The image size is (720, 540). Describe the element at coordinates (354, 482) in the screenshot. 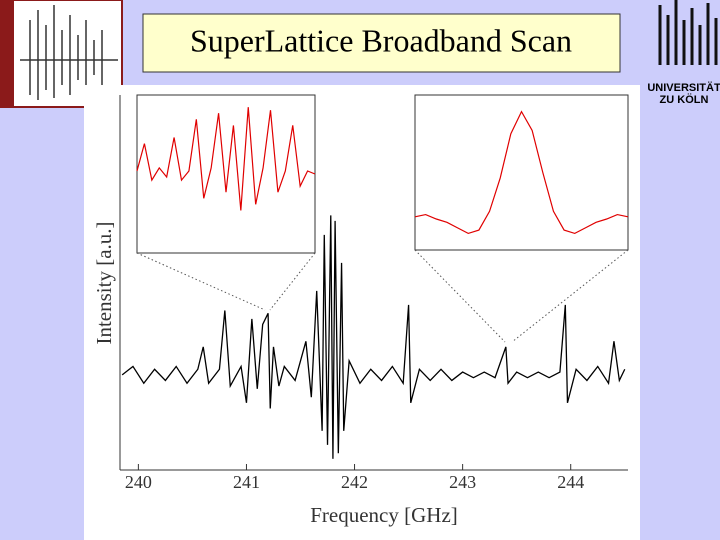

I see `x-tick-label: 242` at that location.